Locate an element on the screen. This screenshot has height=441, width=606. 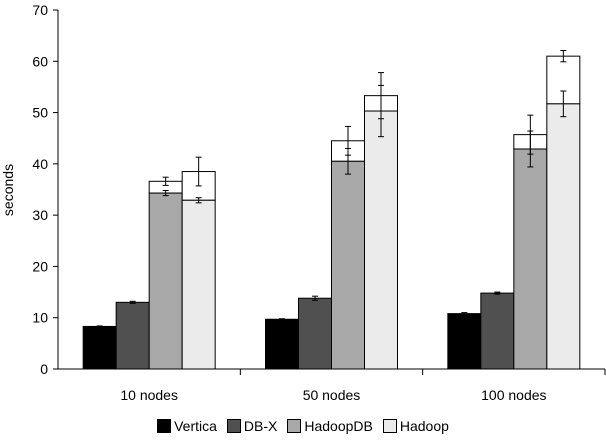
legend-item-db-x: DB-X is located at coordinates (252, 426).